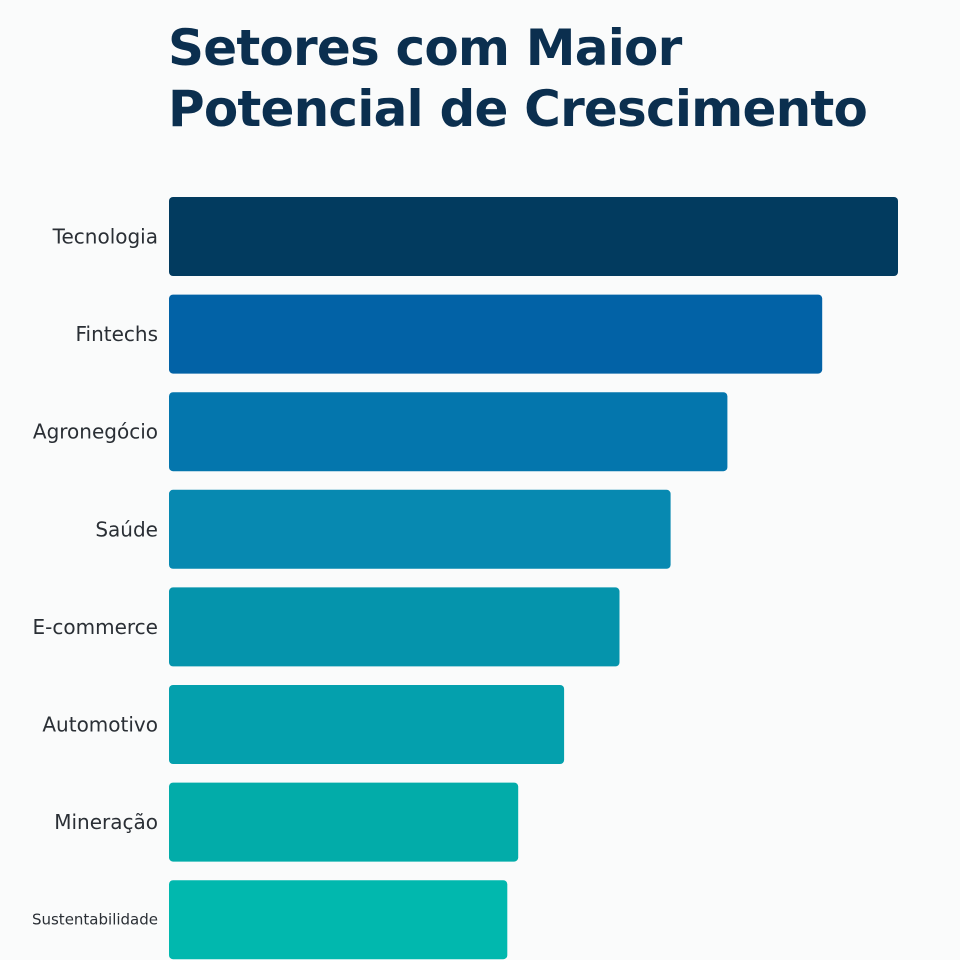 The height and width of the screenshot is (960, 960). I want to click on bar-sustentabilidade, so click(338, 920).